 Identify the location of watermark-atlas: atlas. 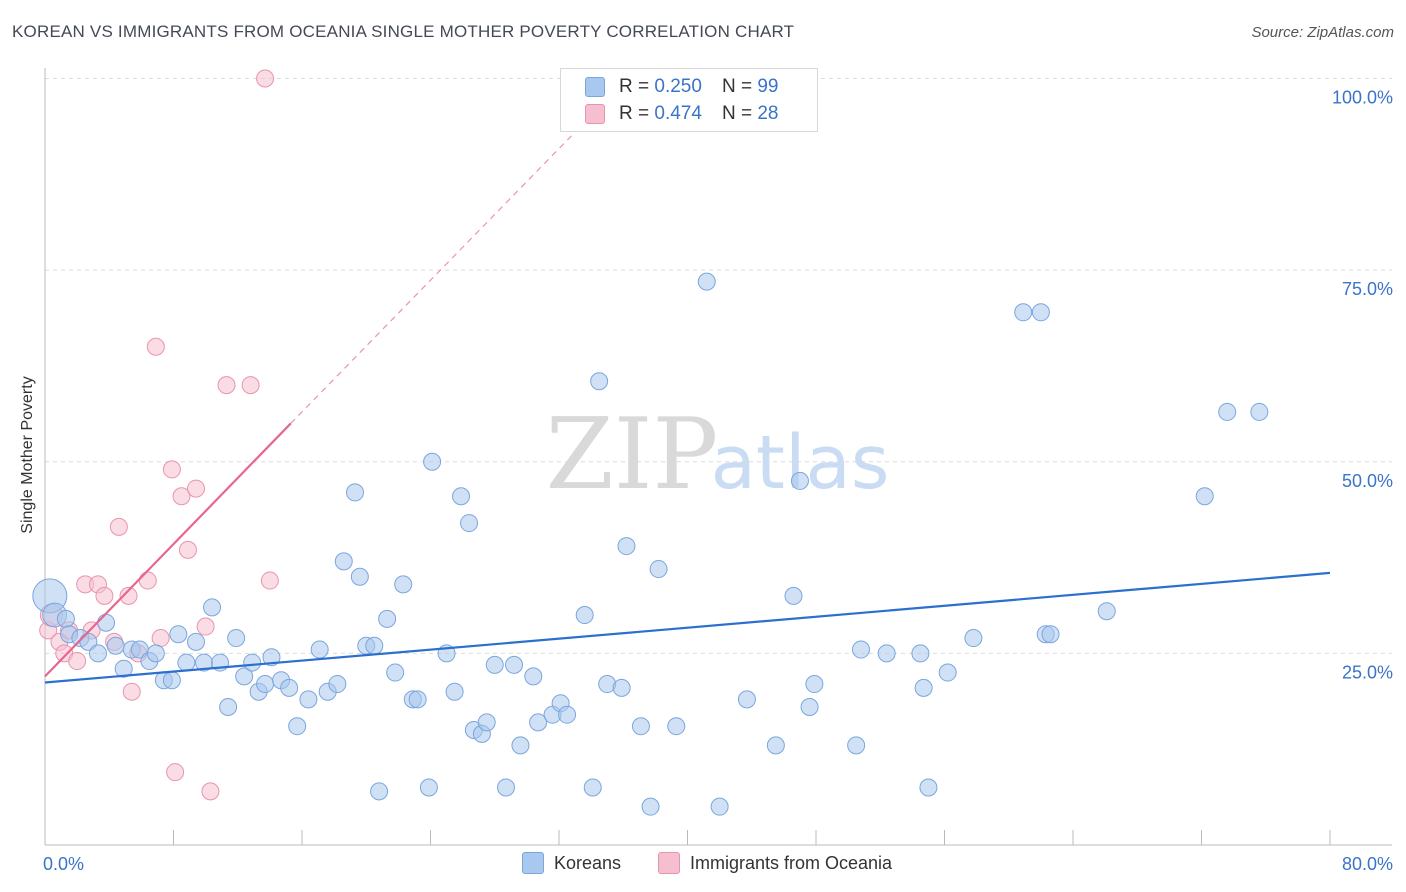
(800, 463).